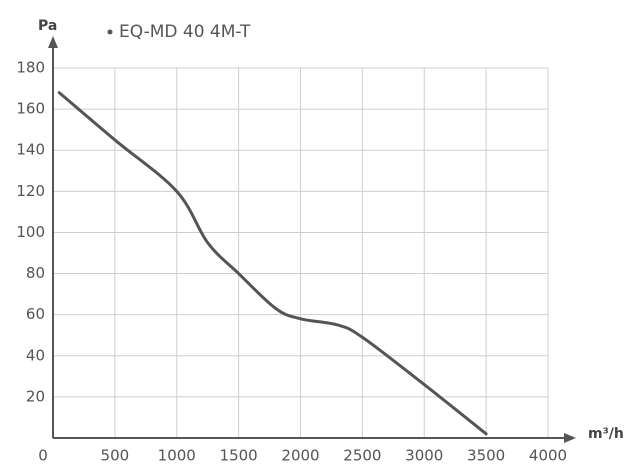 The height and width of the screenshot is (475, 639). I want to click on x-tick-label: 2000, so click(300, 456).